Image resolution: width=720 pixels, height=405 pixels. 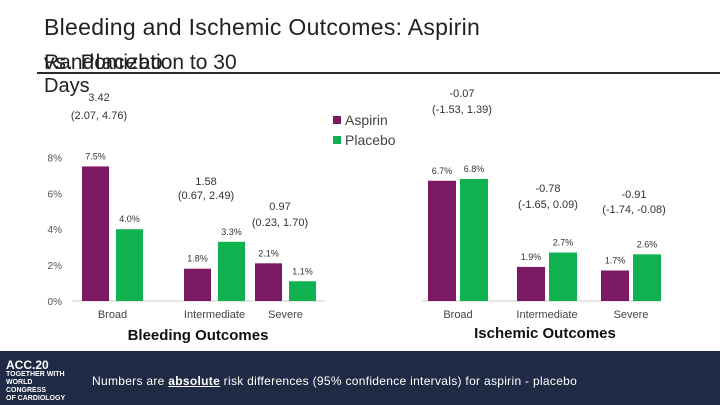 I want to click on category-label-ischemic: Severe, so click(x=631, y=315).